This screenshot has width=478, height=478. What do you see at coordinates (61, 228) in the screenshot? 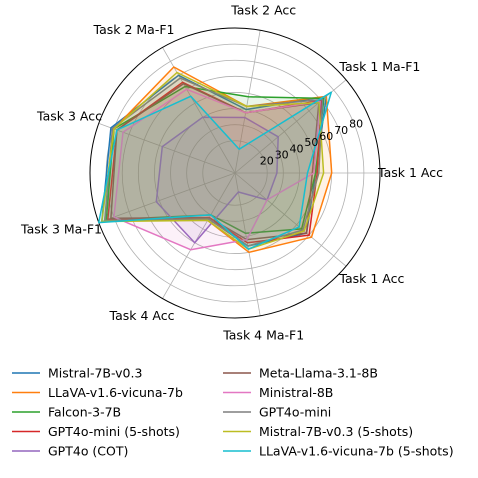
I see `axis-label: Task 3 Ma-F1` at bounding box center [61, 228].